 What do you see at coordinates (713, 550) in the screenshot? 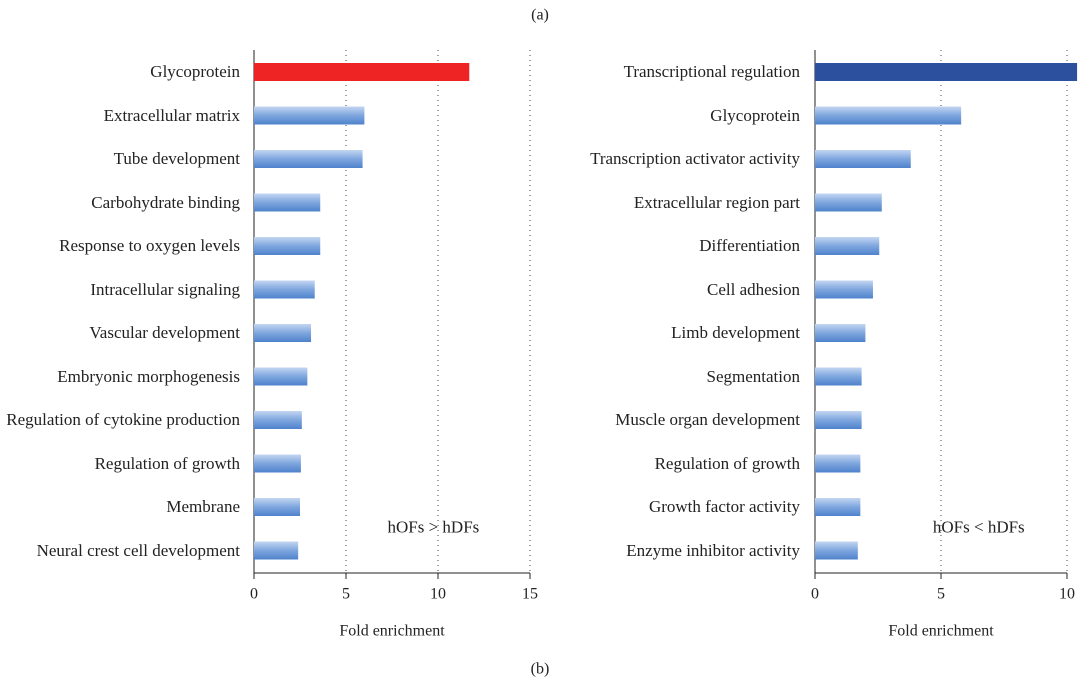
I see `category-label: Enzyme inhibitor activity` at bounding box center [713, 550].